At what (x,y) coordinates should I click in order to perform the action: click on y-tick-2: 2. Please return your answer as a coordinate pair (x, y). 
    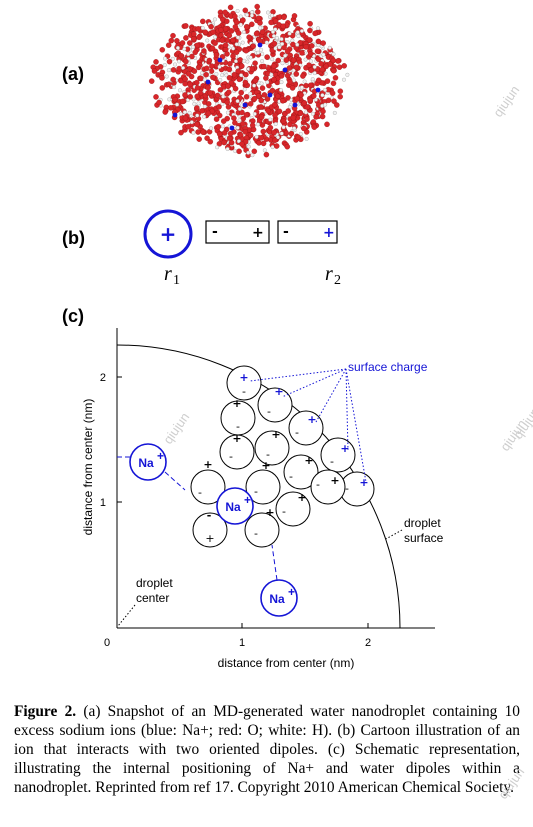
    Looking at the image, I should click on (103, 378).